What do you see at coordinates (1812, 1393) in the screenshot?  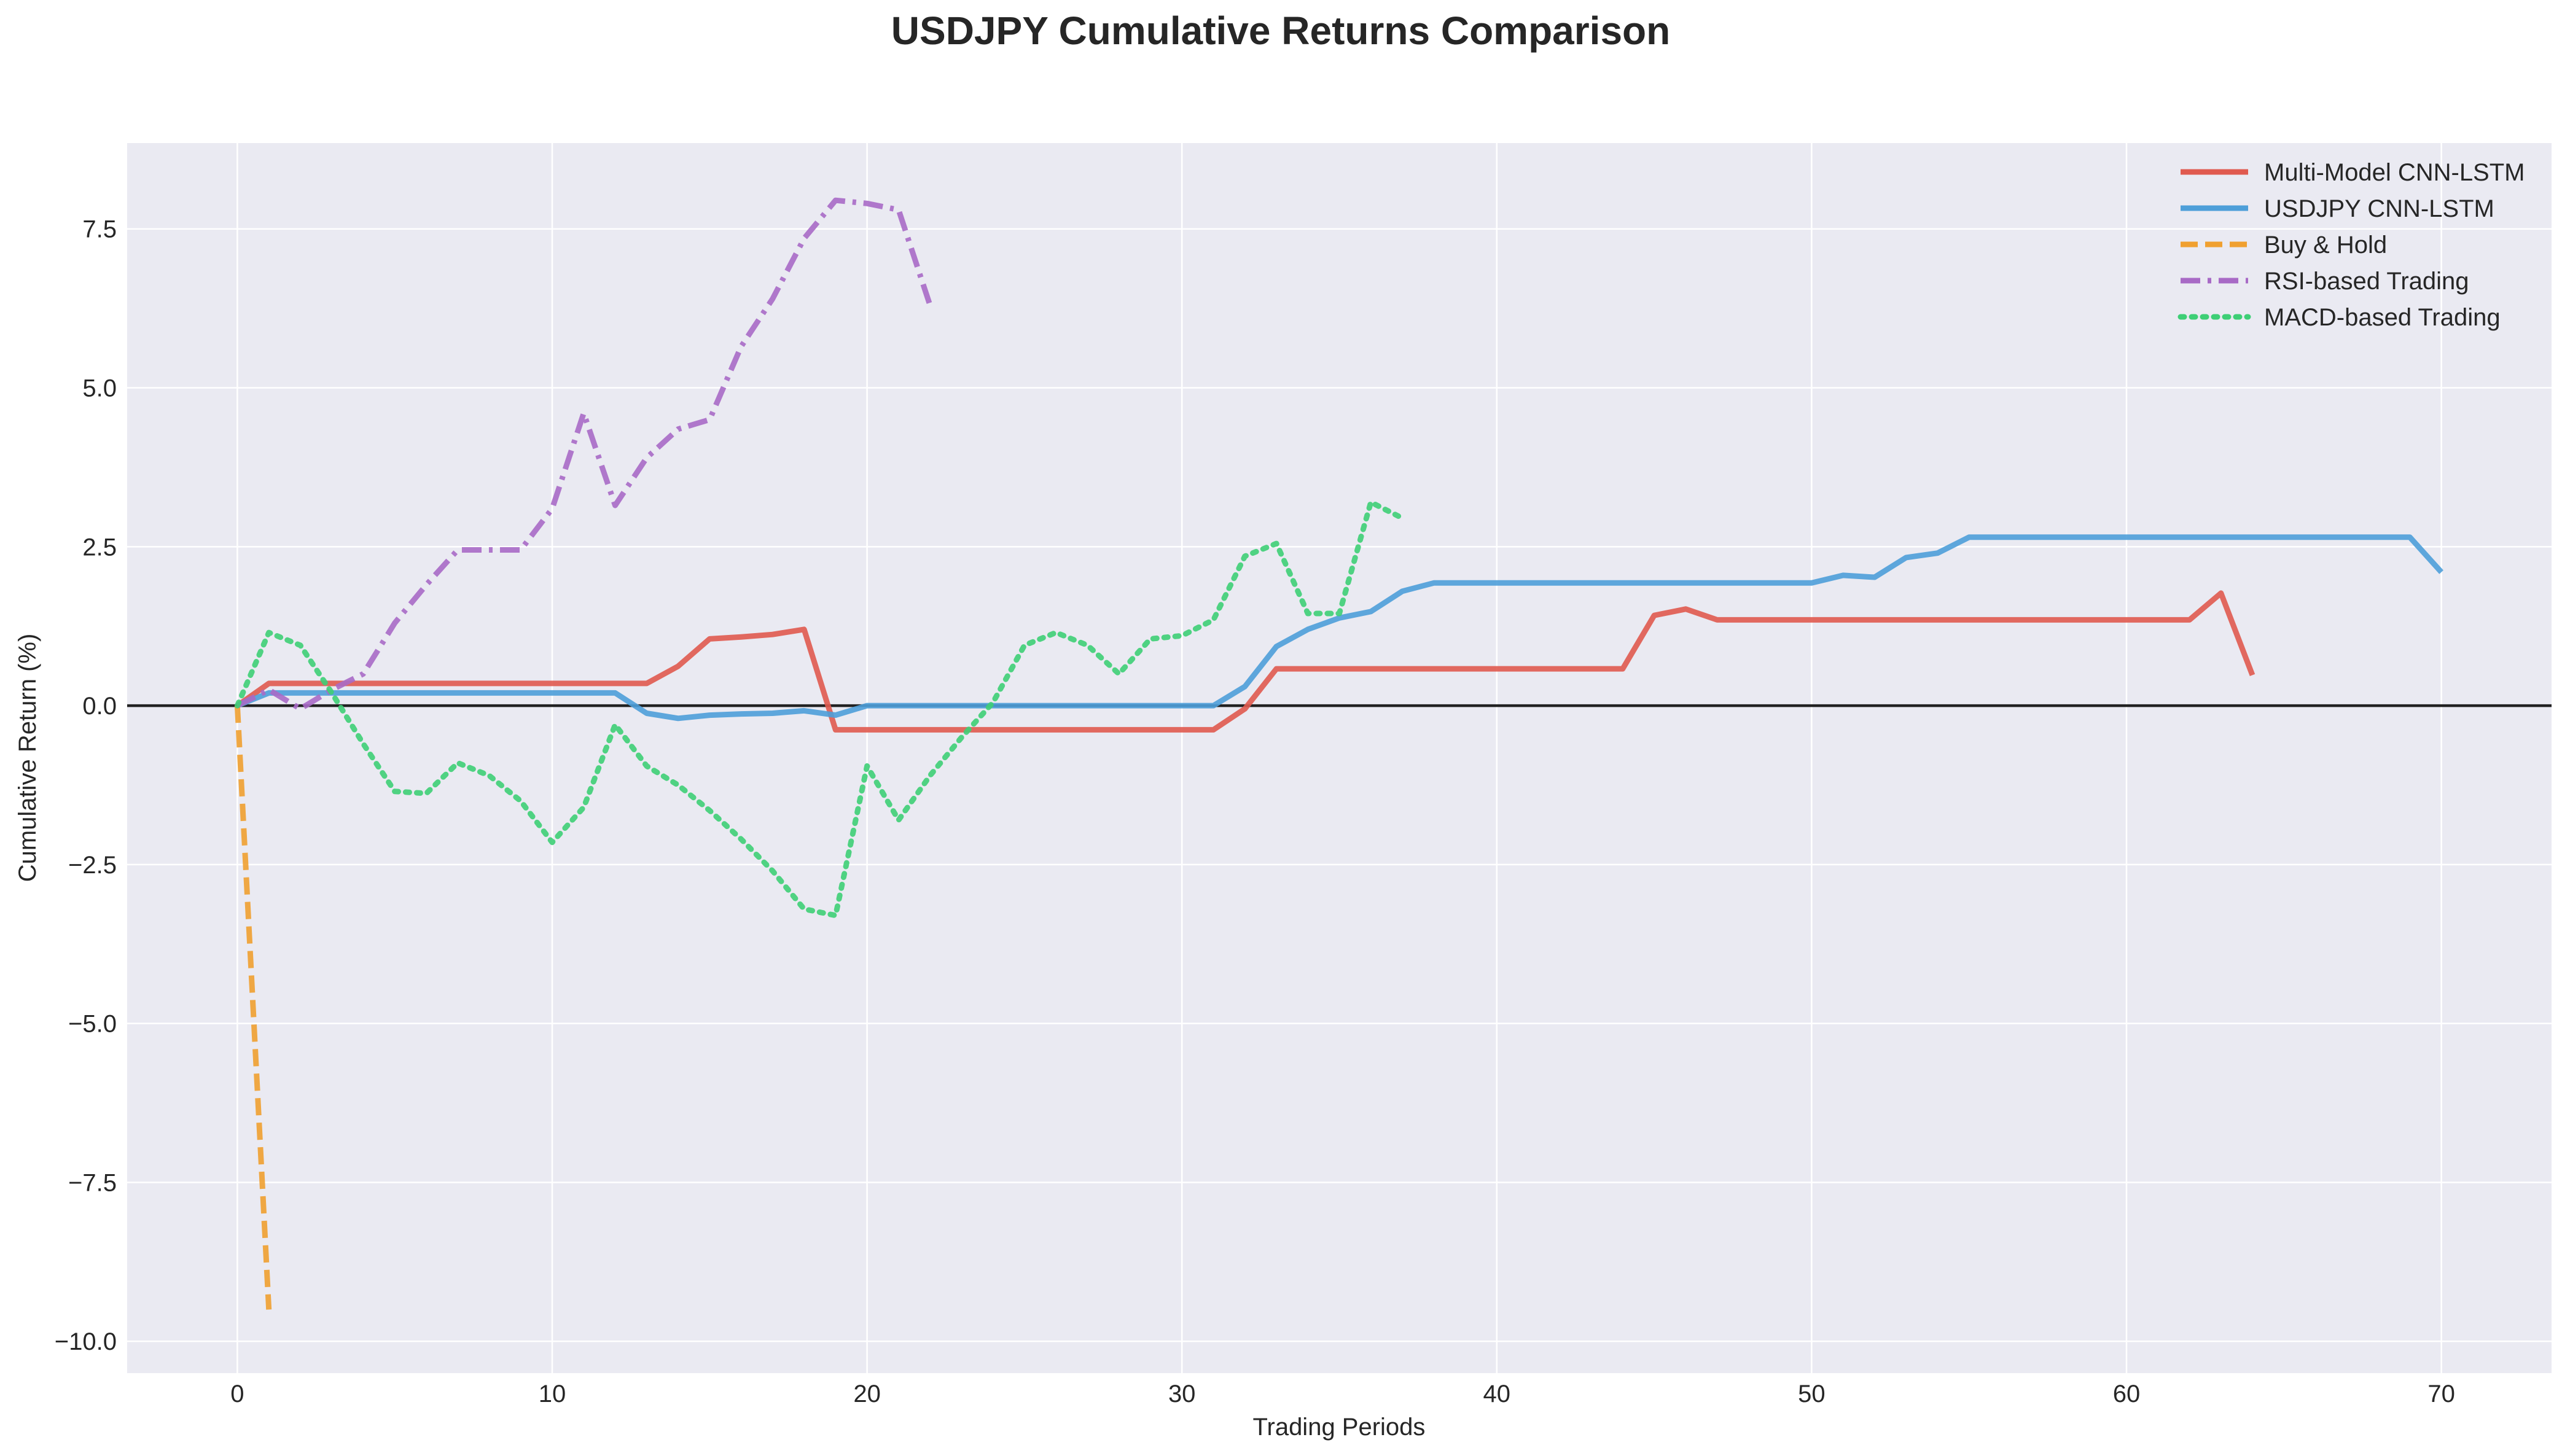 I see `x-tick-label: 50` at bounding box center [1812, 1393].